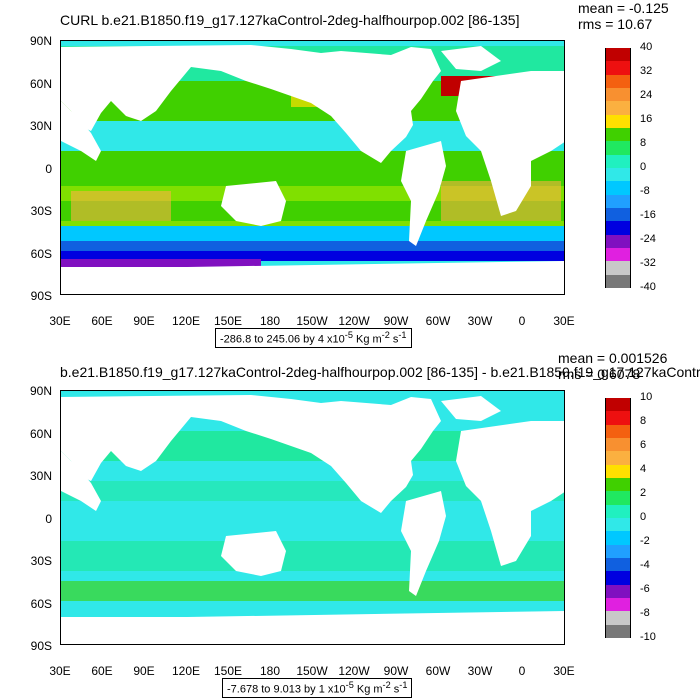 The height and width of the screenshot is (700, 700). What do you see at coordinates (648, 637) in the screenshot?
I see `colorbar-label: -10` at bounding box center [648, 637].